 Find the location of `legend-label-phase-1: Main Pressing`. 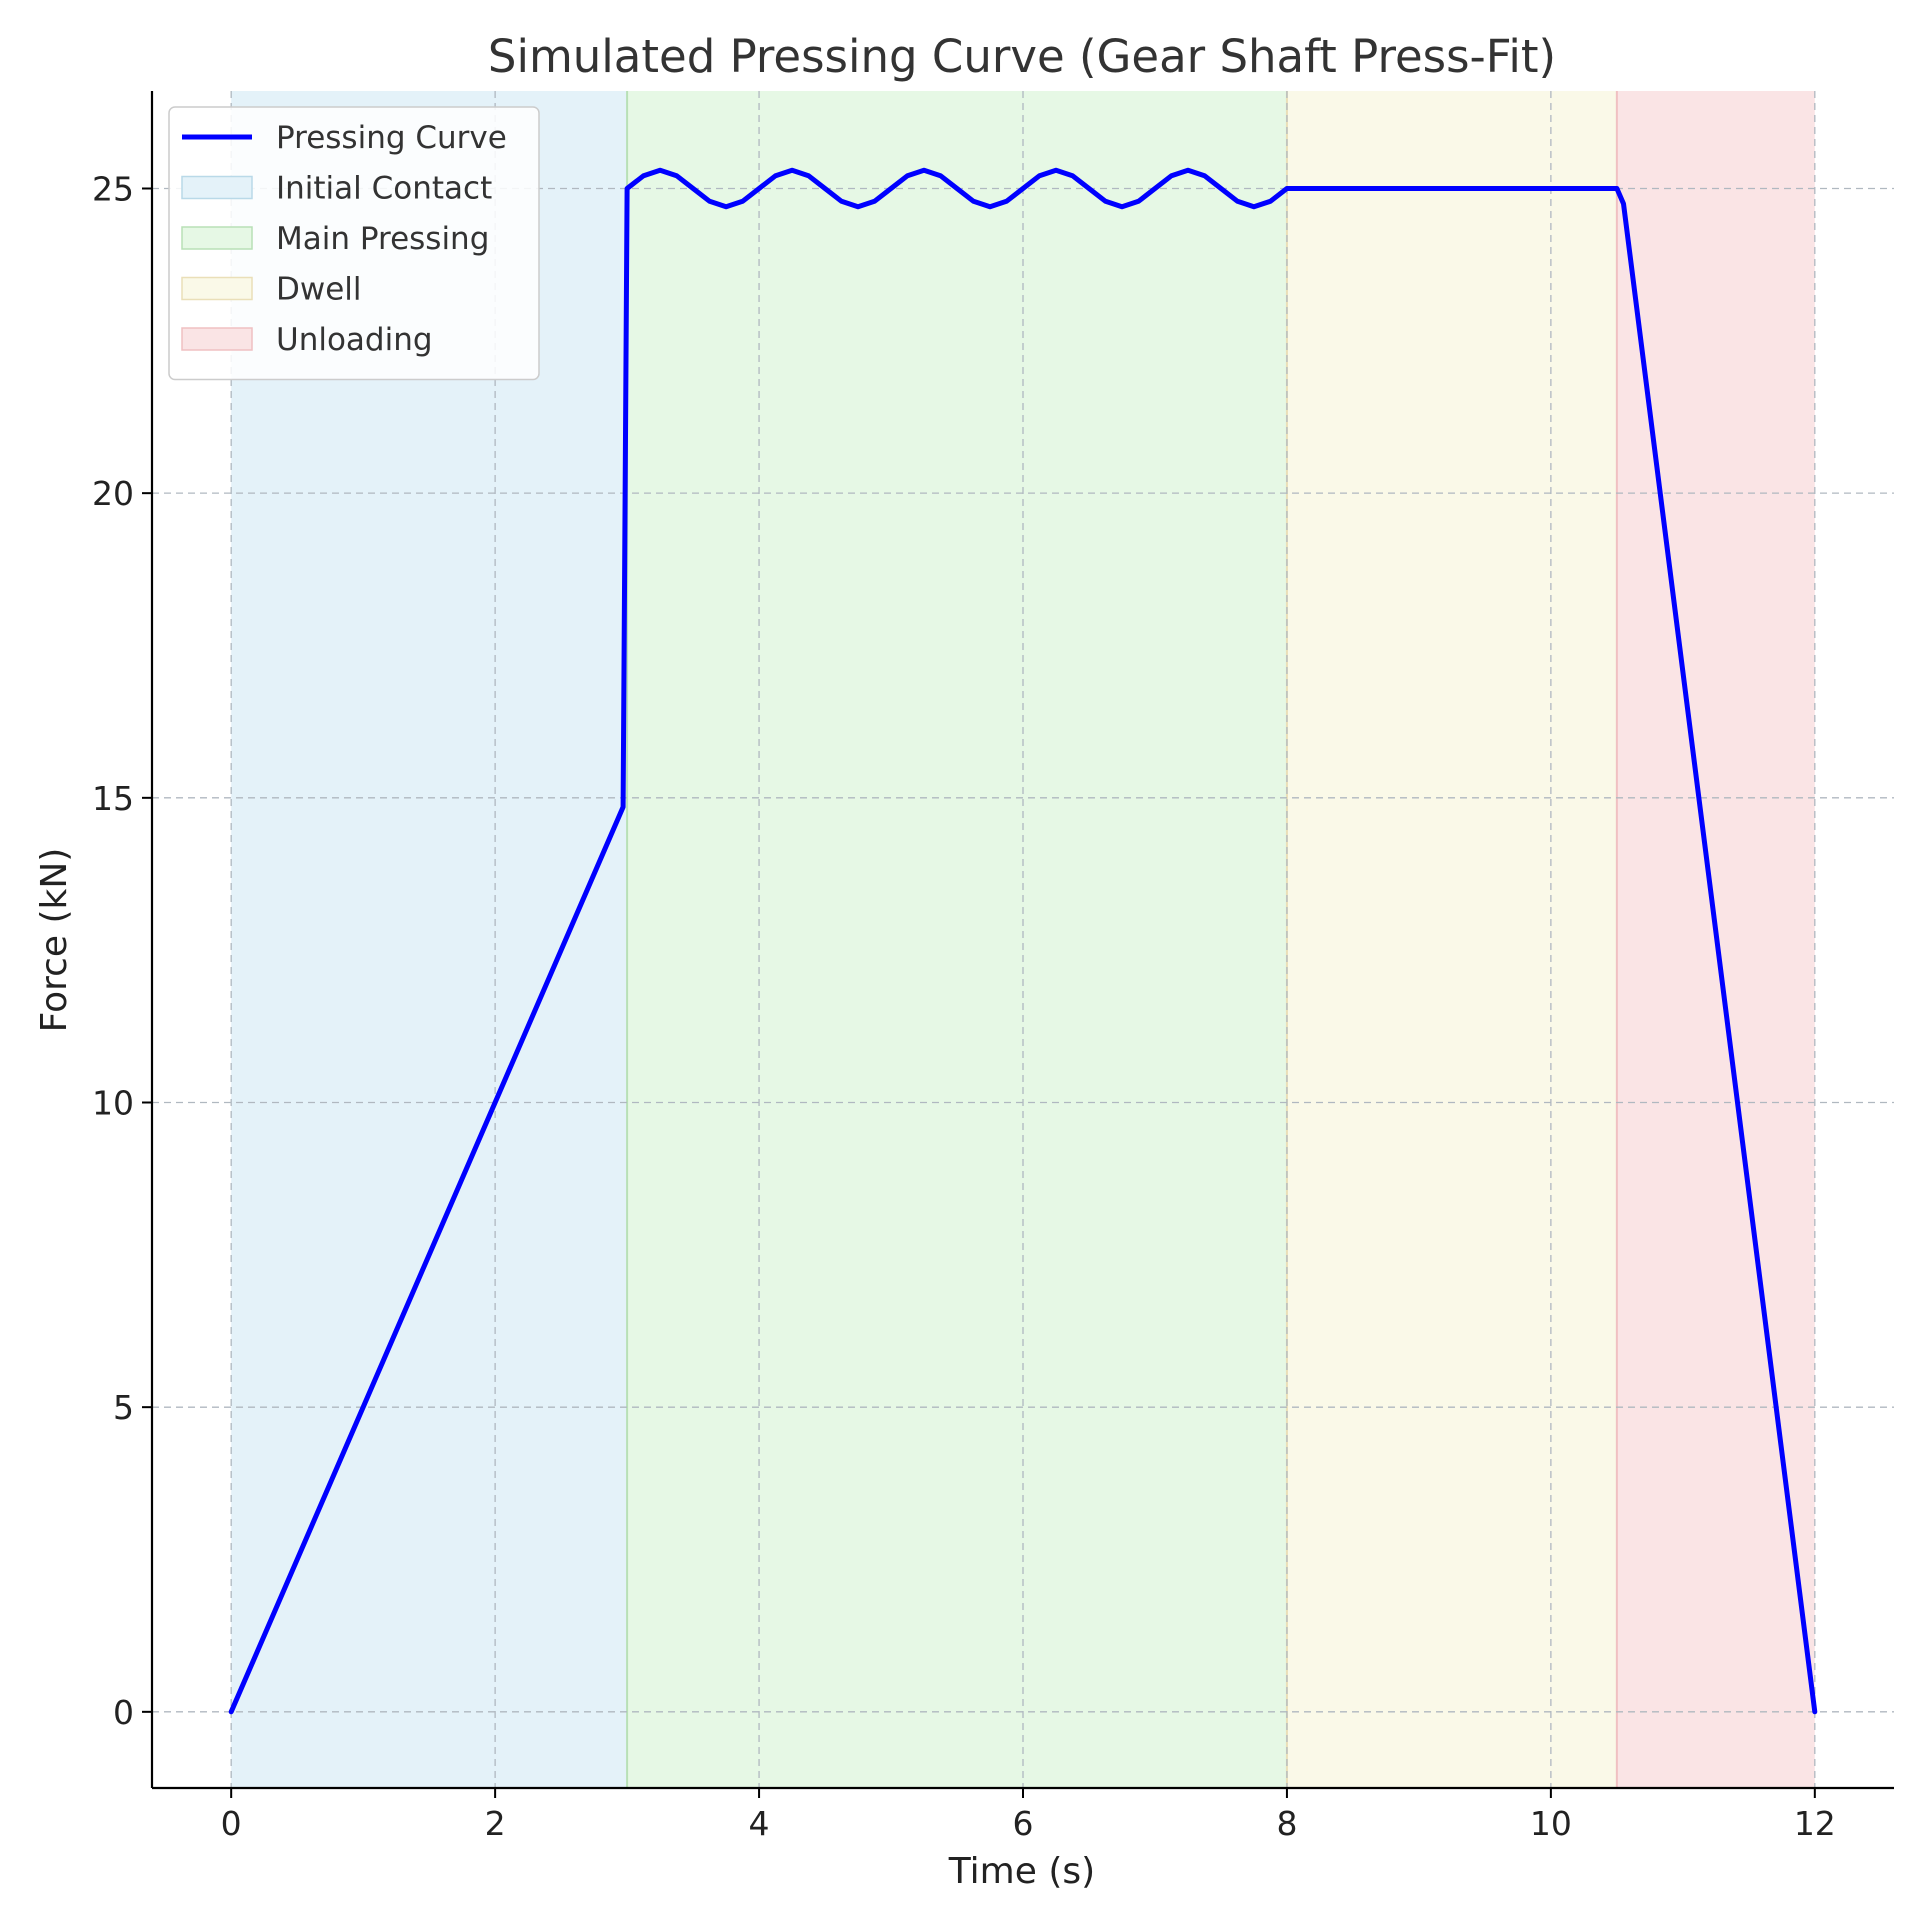

legend-label-phase-1: Main Pressing is located at coordinates (382, 239).